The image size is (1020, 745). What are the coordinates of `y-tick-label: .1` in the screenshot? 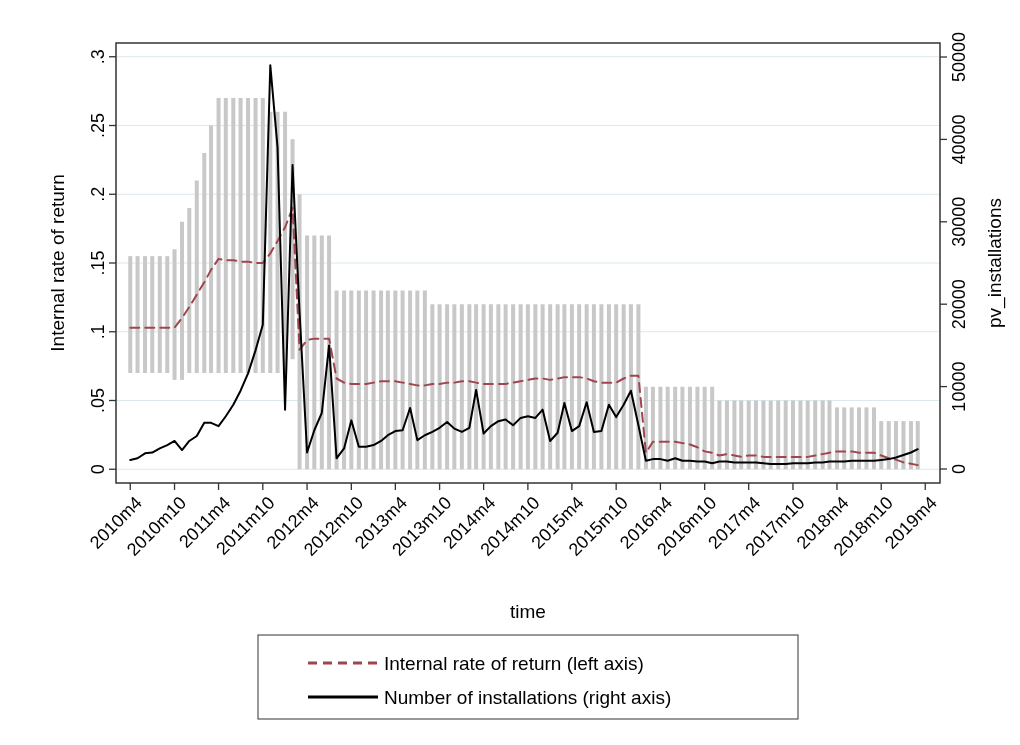 It's located at (98, 332).